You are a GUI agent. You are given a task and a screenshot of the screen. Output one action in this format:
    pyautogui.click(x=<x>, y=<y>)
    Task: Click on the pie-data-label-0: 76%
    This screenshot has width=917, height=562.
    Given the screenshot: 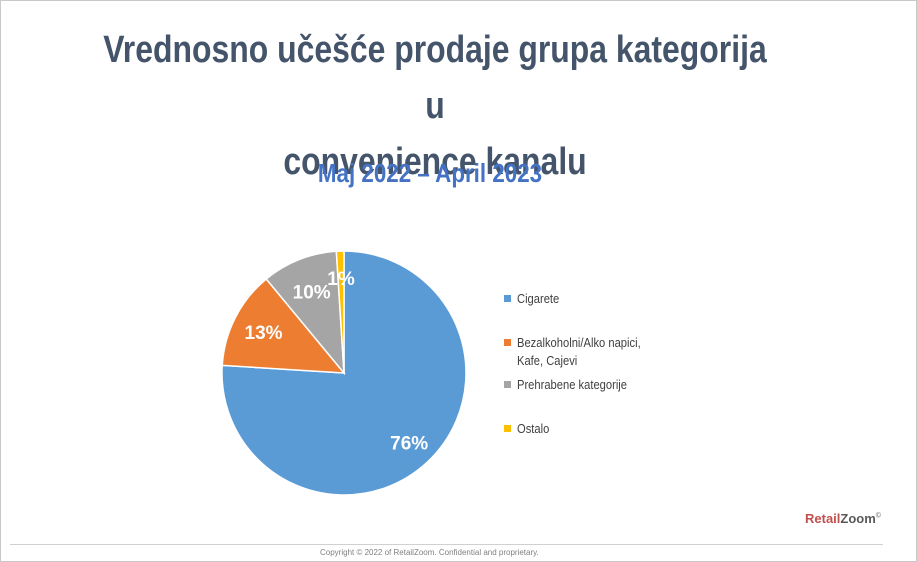 What is the action you would take?
    pyautogui.click(x=409, y=443)
    